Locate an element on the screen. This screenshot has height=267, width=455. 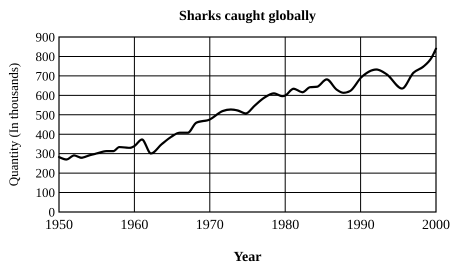
x-tick-label: 1960 is located at coordinates (134, 225).